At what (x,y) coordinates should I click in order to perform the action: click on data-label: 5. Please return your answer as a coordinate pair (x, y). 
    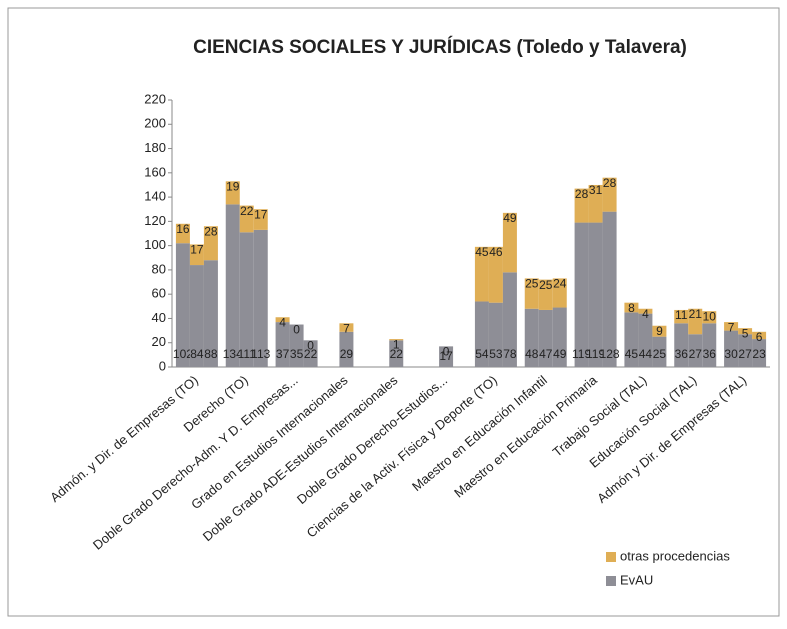
    Looking at the image, I should click on (745, 333).